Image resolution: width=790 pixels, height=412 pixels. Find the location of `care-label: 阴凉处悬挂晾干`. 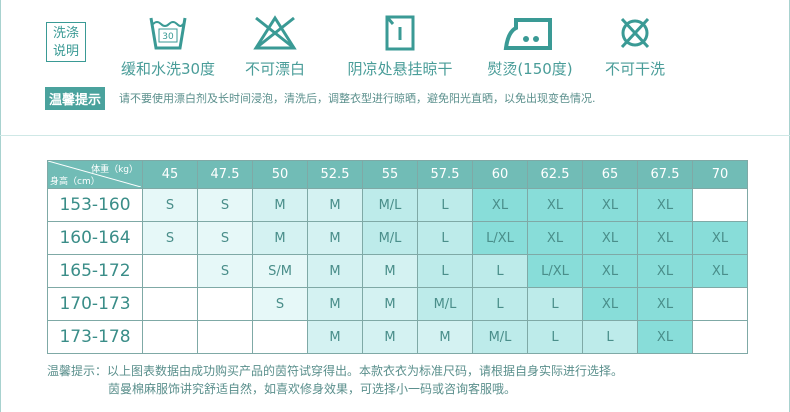

care-label: 阴凉处悬挂晾干 is located at coordinates (400, 69).